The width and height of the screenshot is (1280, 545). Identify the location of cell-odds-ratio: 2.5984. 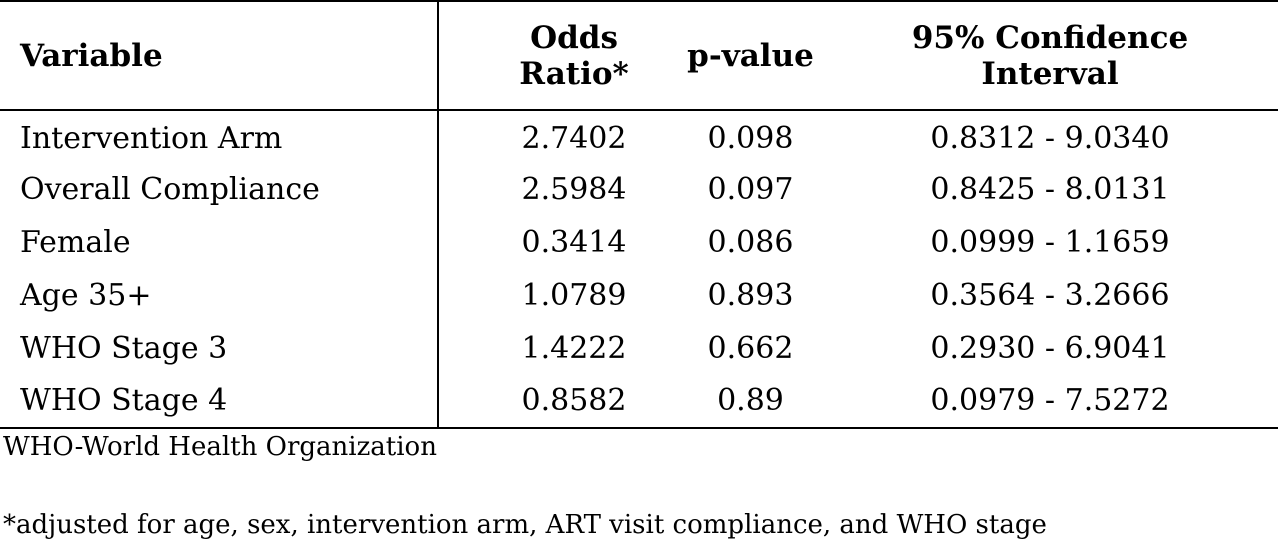
(574, 189).